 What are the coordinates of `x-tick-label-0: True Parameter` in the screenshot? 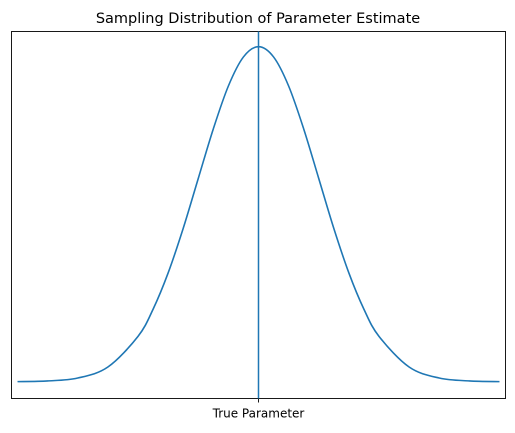 It's located at (258, 414).